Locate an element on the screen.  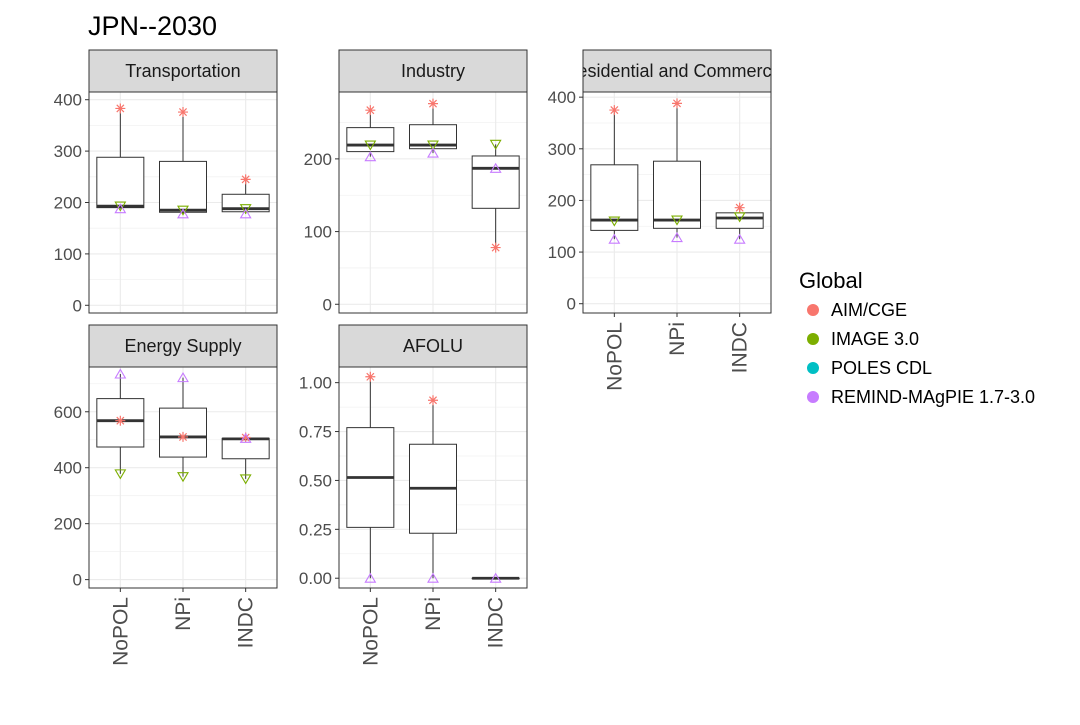
legend-label: REMIND-MAgPIE 1.7-3.0 is located at coordinates (933, 397).